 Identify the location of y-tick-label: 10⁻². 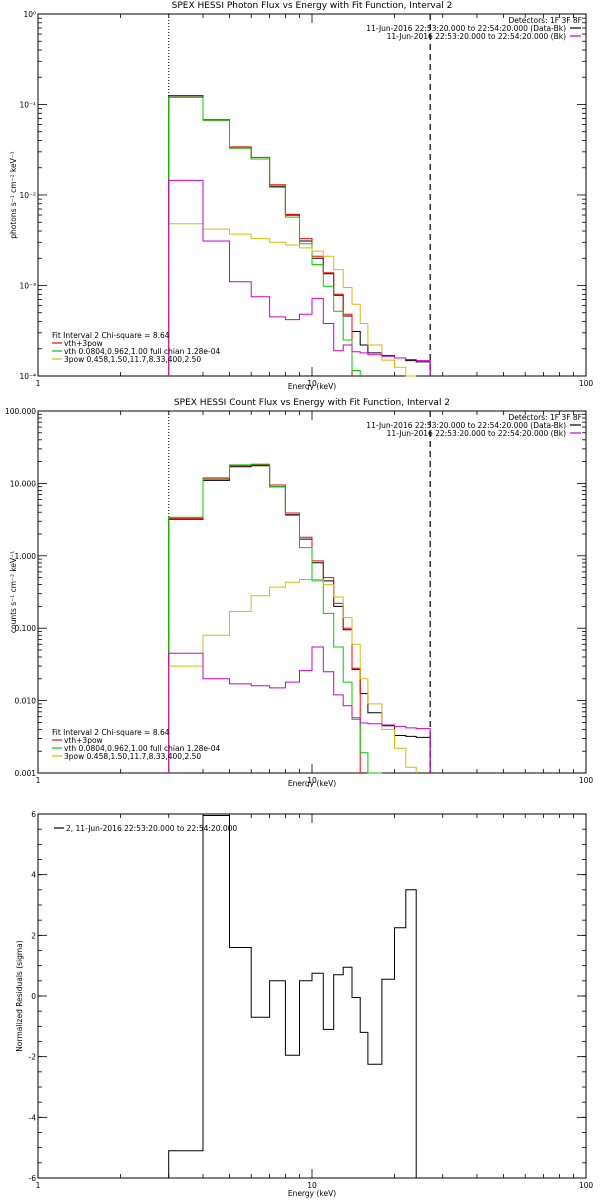
(27, 195).